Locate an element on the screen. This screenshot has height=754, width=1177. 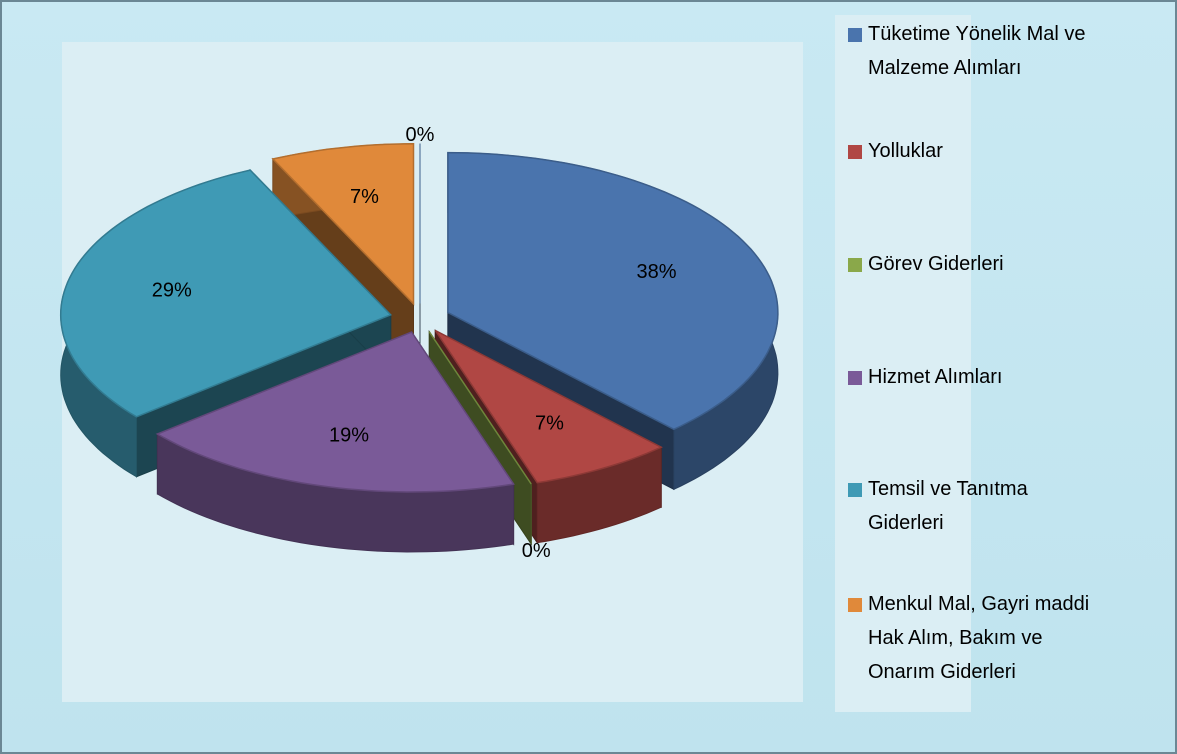
data-label: 29% is located at coordinates (172, 290).